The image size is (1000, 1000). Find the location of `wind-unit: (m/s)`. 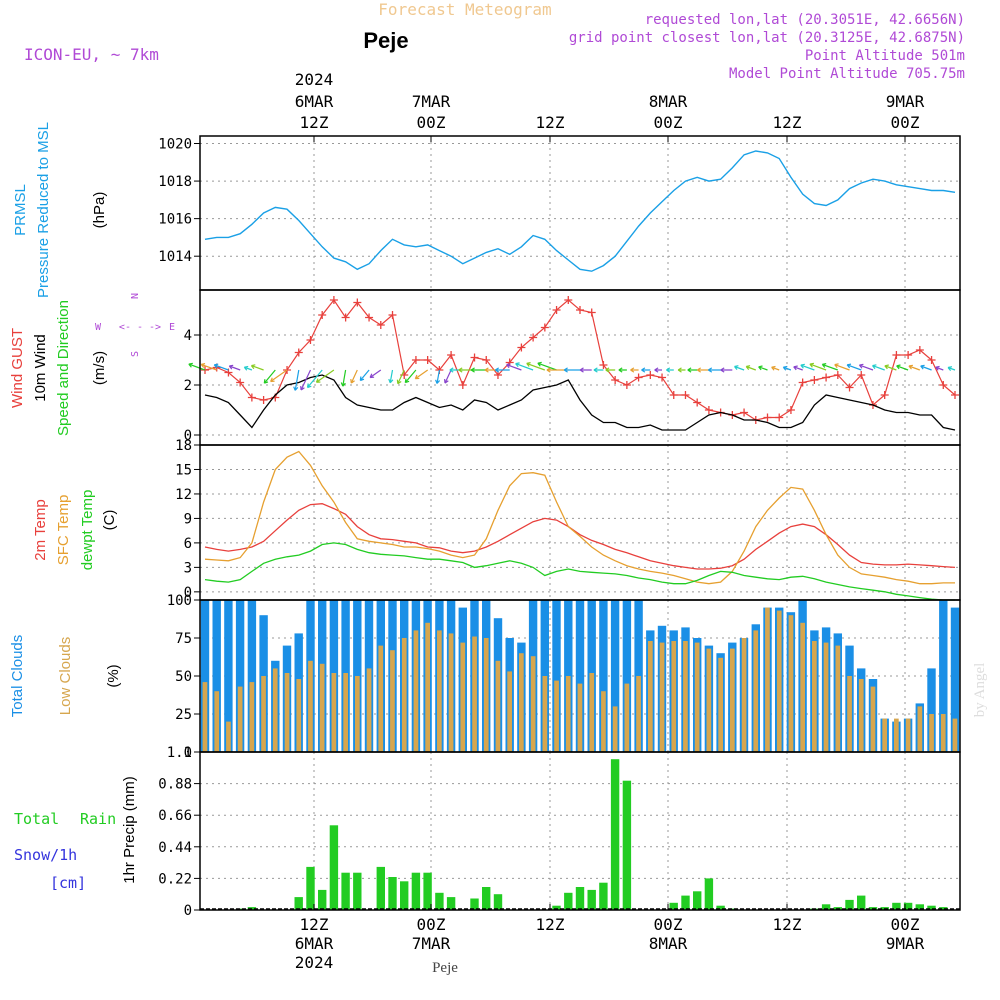

wind-unit: (m/s) is located at coordinates (99, 368).